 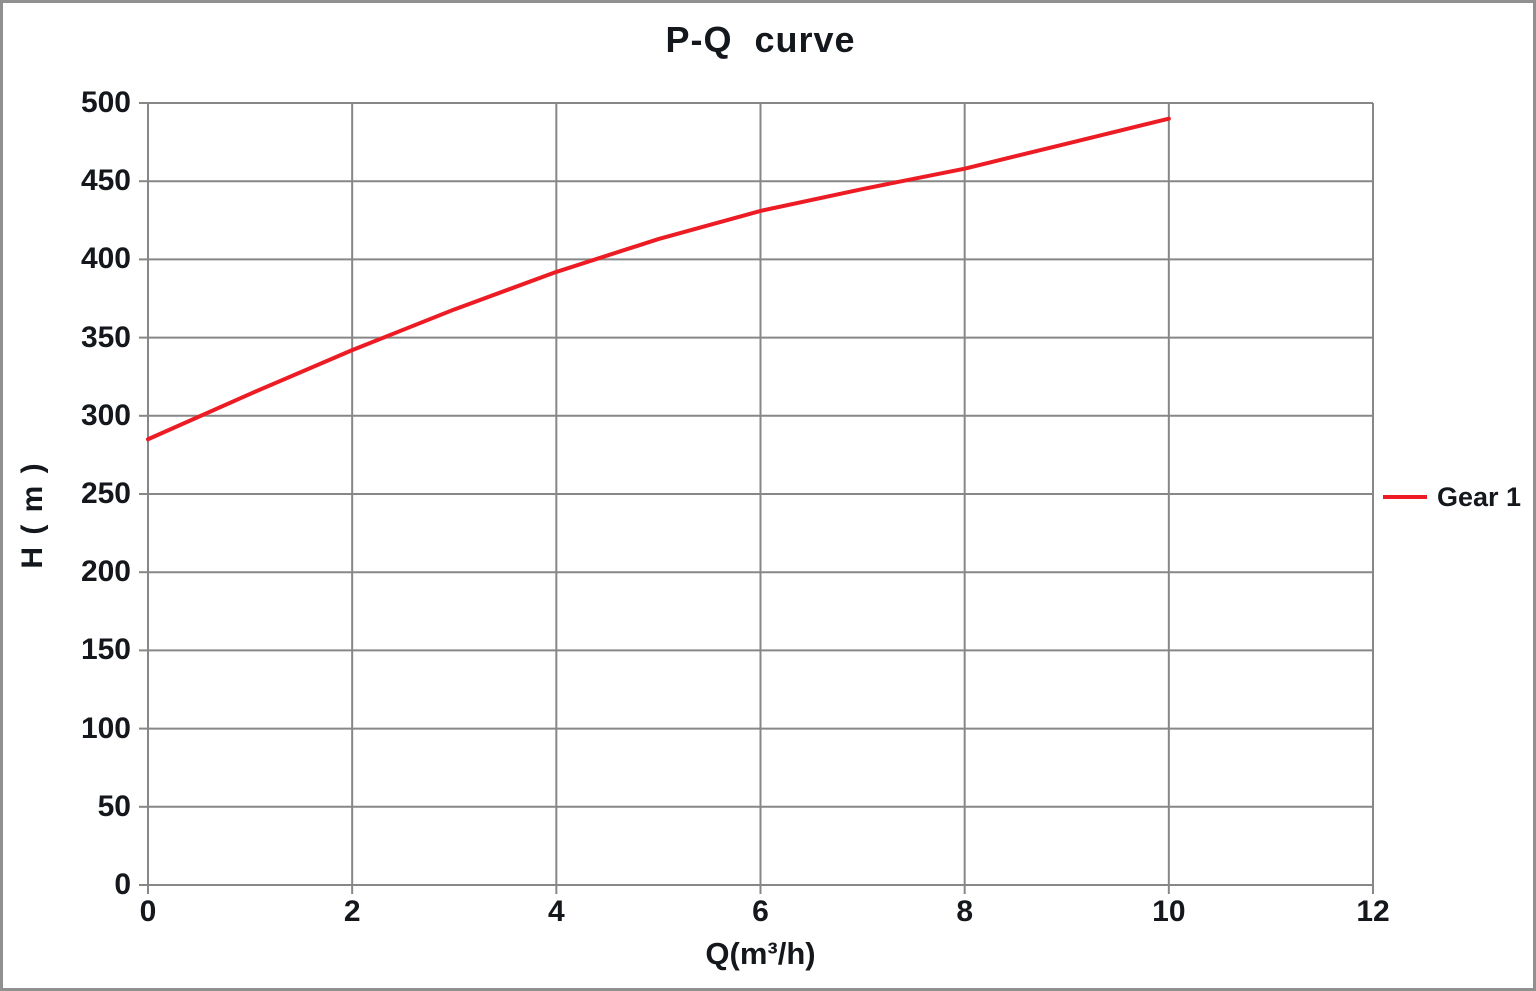 I want to click on y-tick-label: 150, so click(x=105, y=650).